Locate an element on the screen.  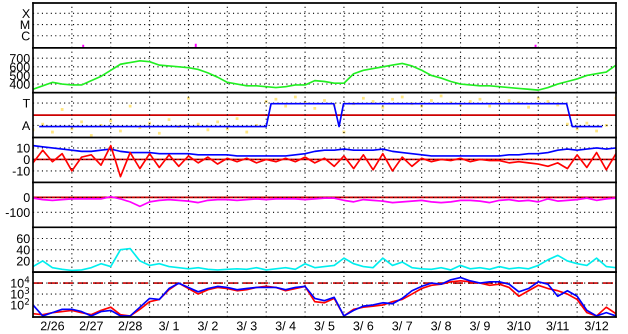
y-tick-label: 10$^{4}$ is located at coordinates (20, 282).